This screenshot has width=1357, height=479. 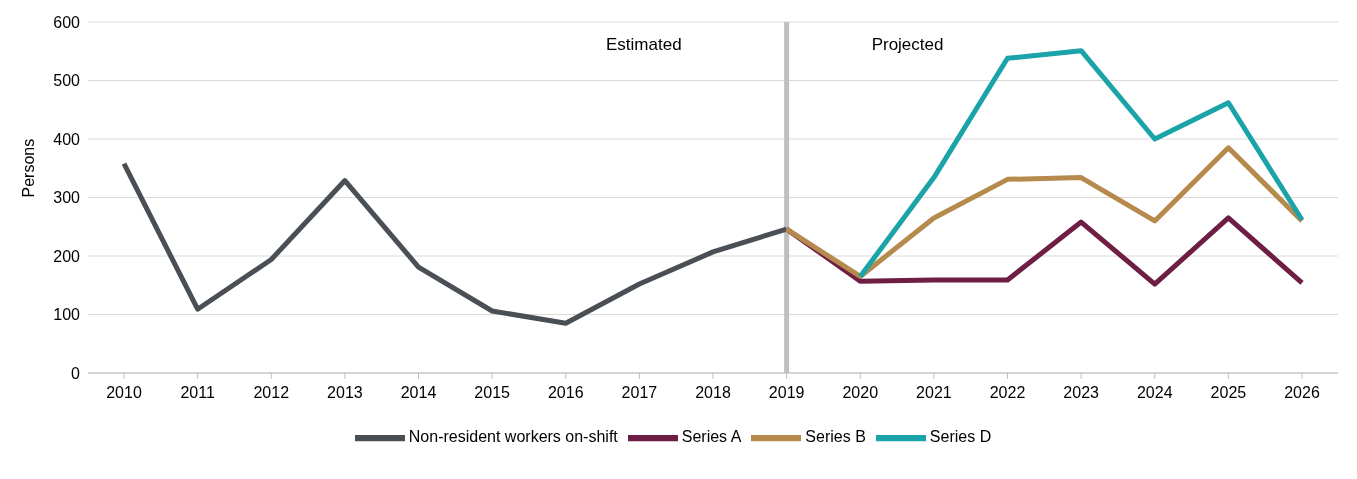 I want to click on x-tick-label: 2016, so click(x=565, y=393).